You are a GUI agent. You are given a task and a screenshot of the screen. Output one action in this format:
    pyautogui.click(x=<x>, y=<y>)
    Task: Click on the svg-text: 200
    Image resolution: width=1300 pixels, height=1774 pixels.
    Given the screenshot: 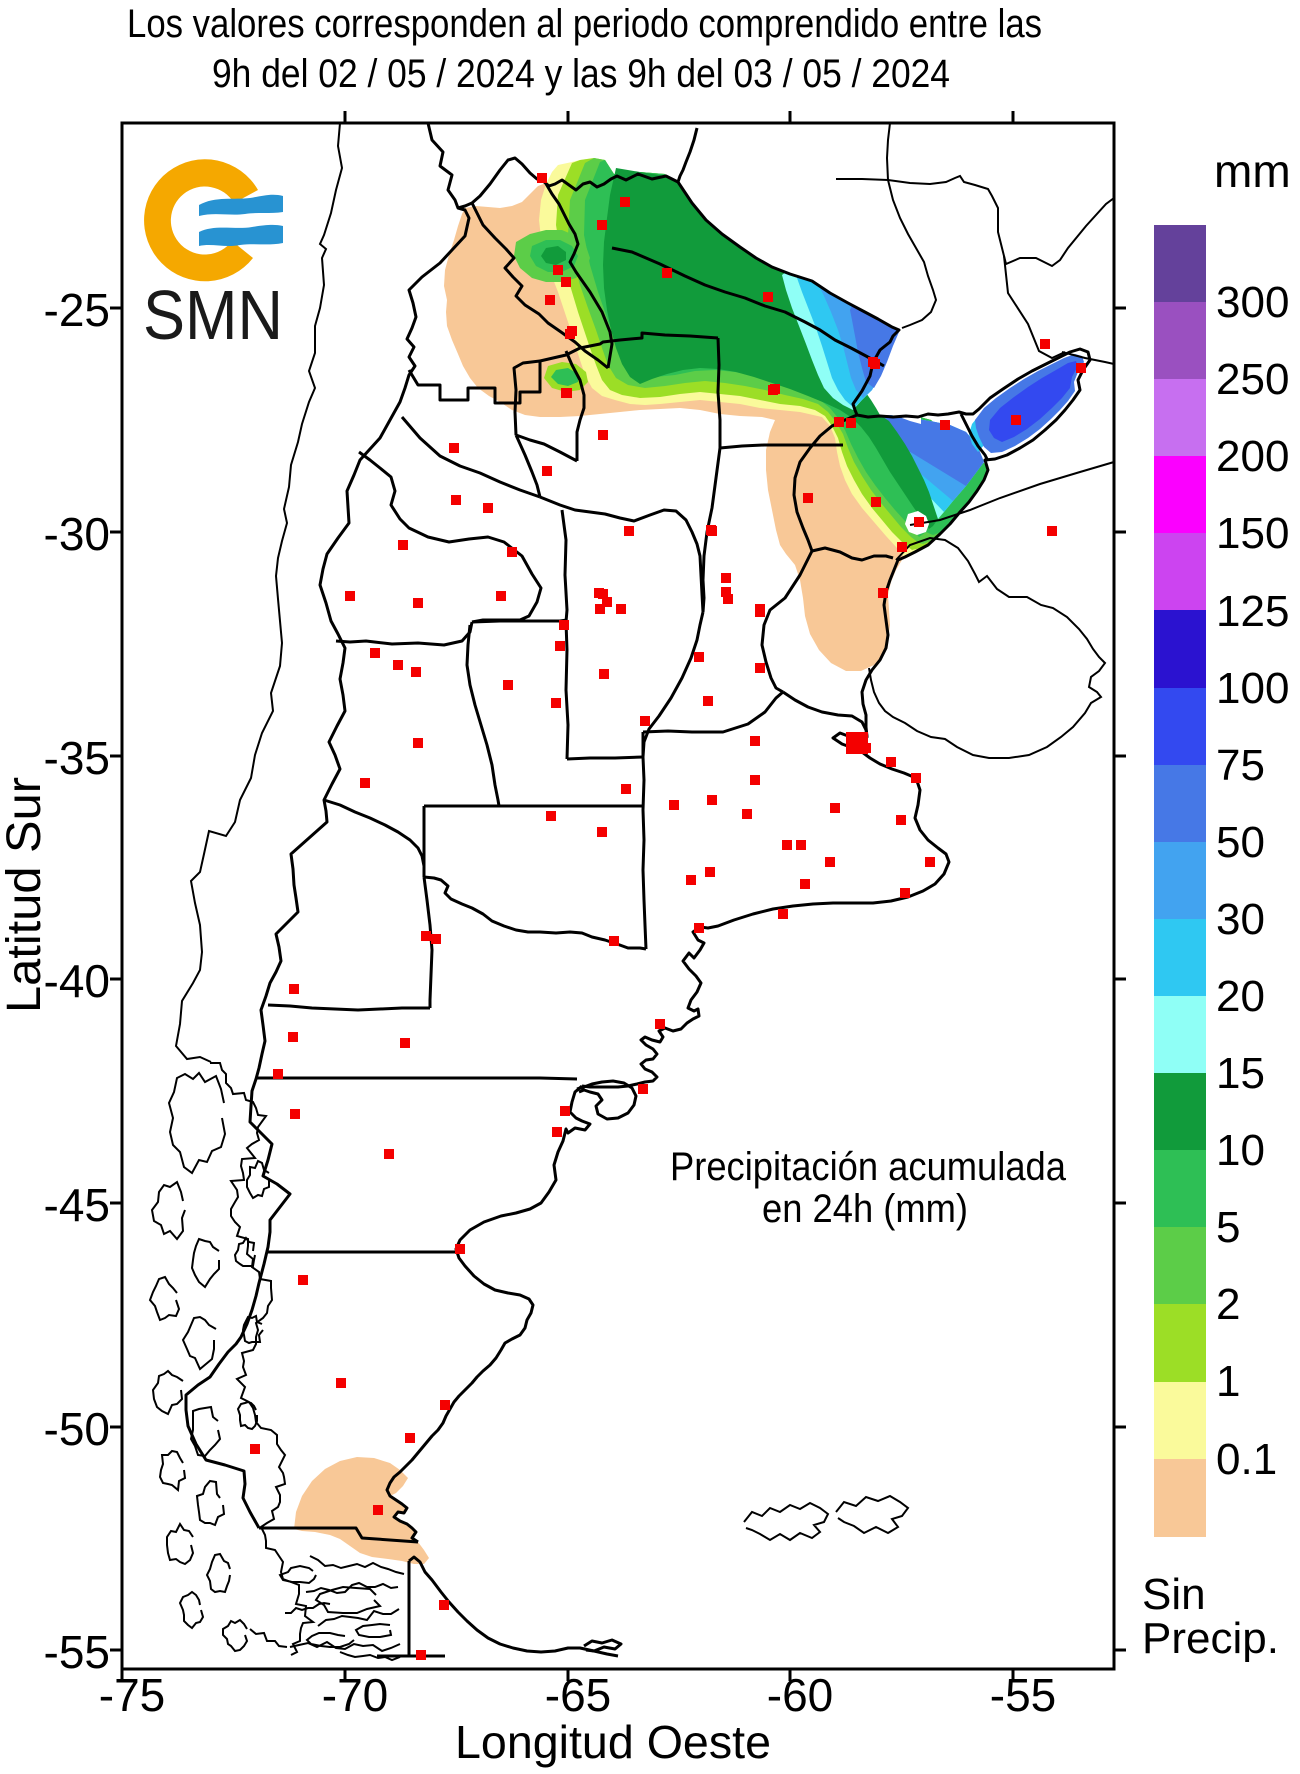 What is the action you would take?
    pyautogui.click(x=1252, y=456)
    